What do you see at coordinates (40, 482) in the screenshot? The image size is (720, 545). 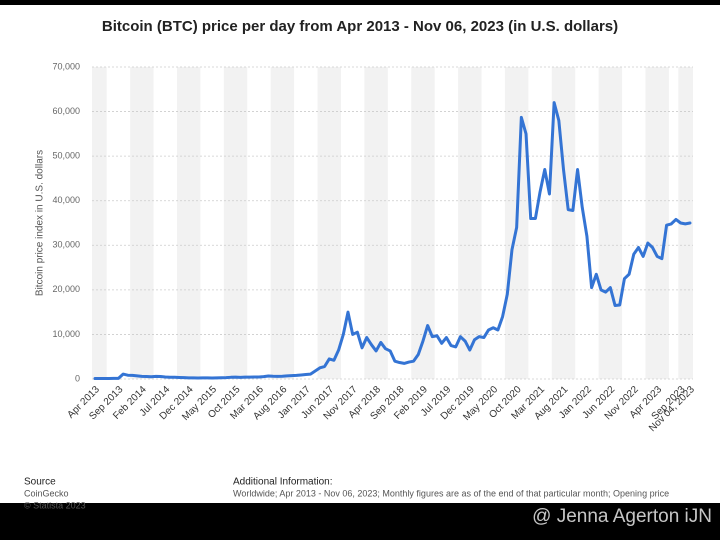 I see `source-heading: Source` at bounding box center [40, 482].